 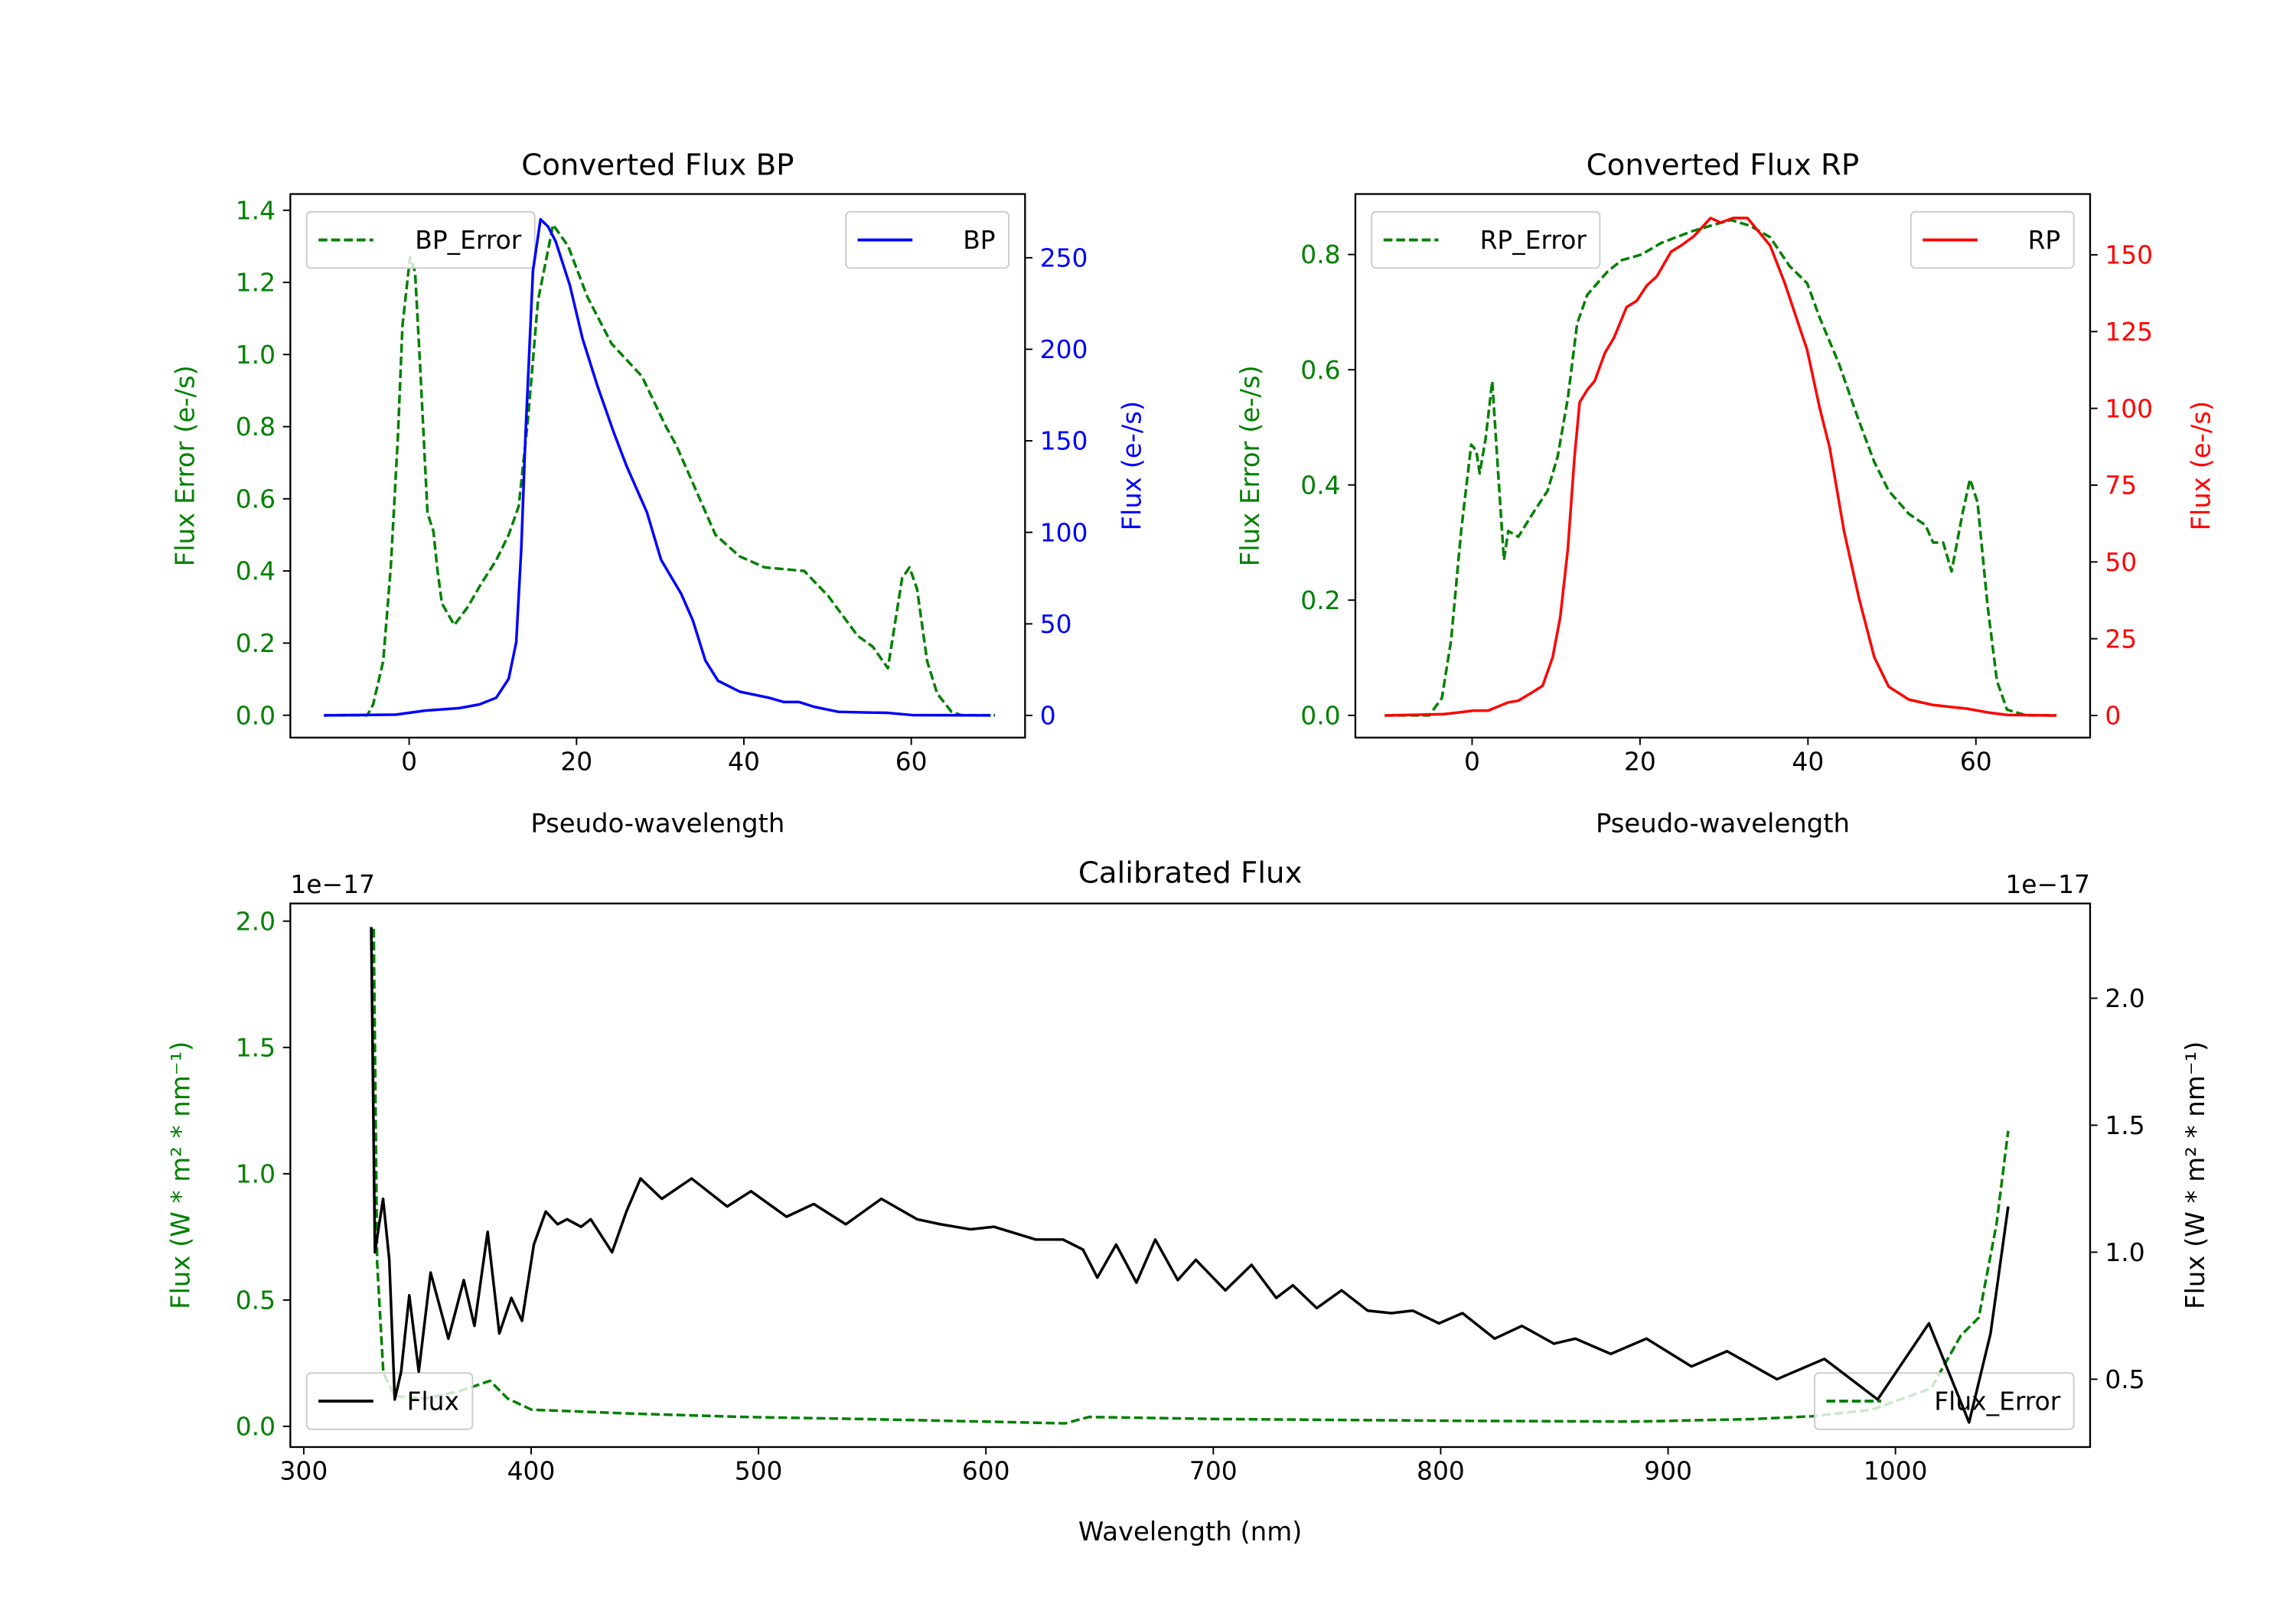 I want to click on legend-bp-error: BP_Error, so click(x=420, y=239).